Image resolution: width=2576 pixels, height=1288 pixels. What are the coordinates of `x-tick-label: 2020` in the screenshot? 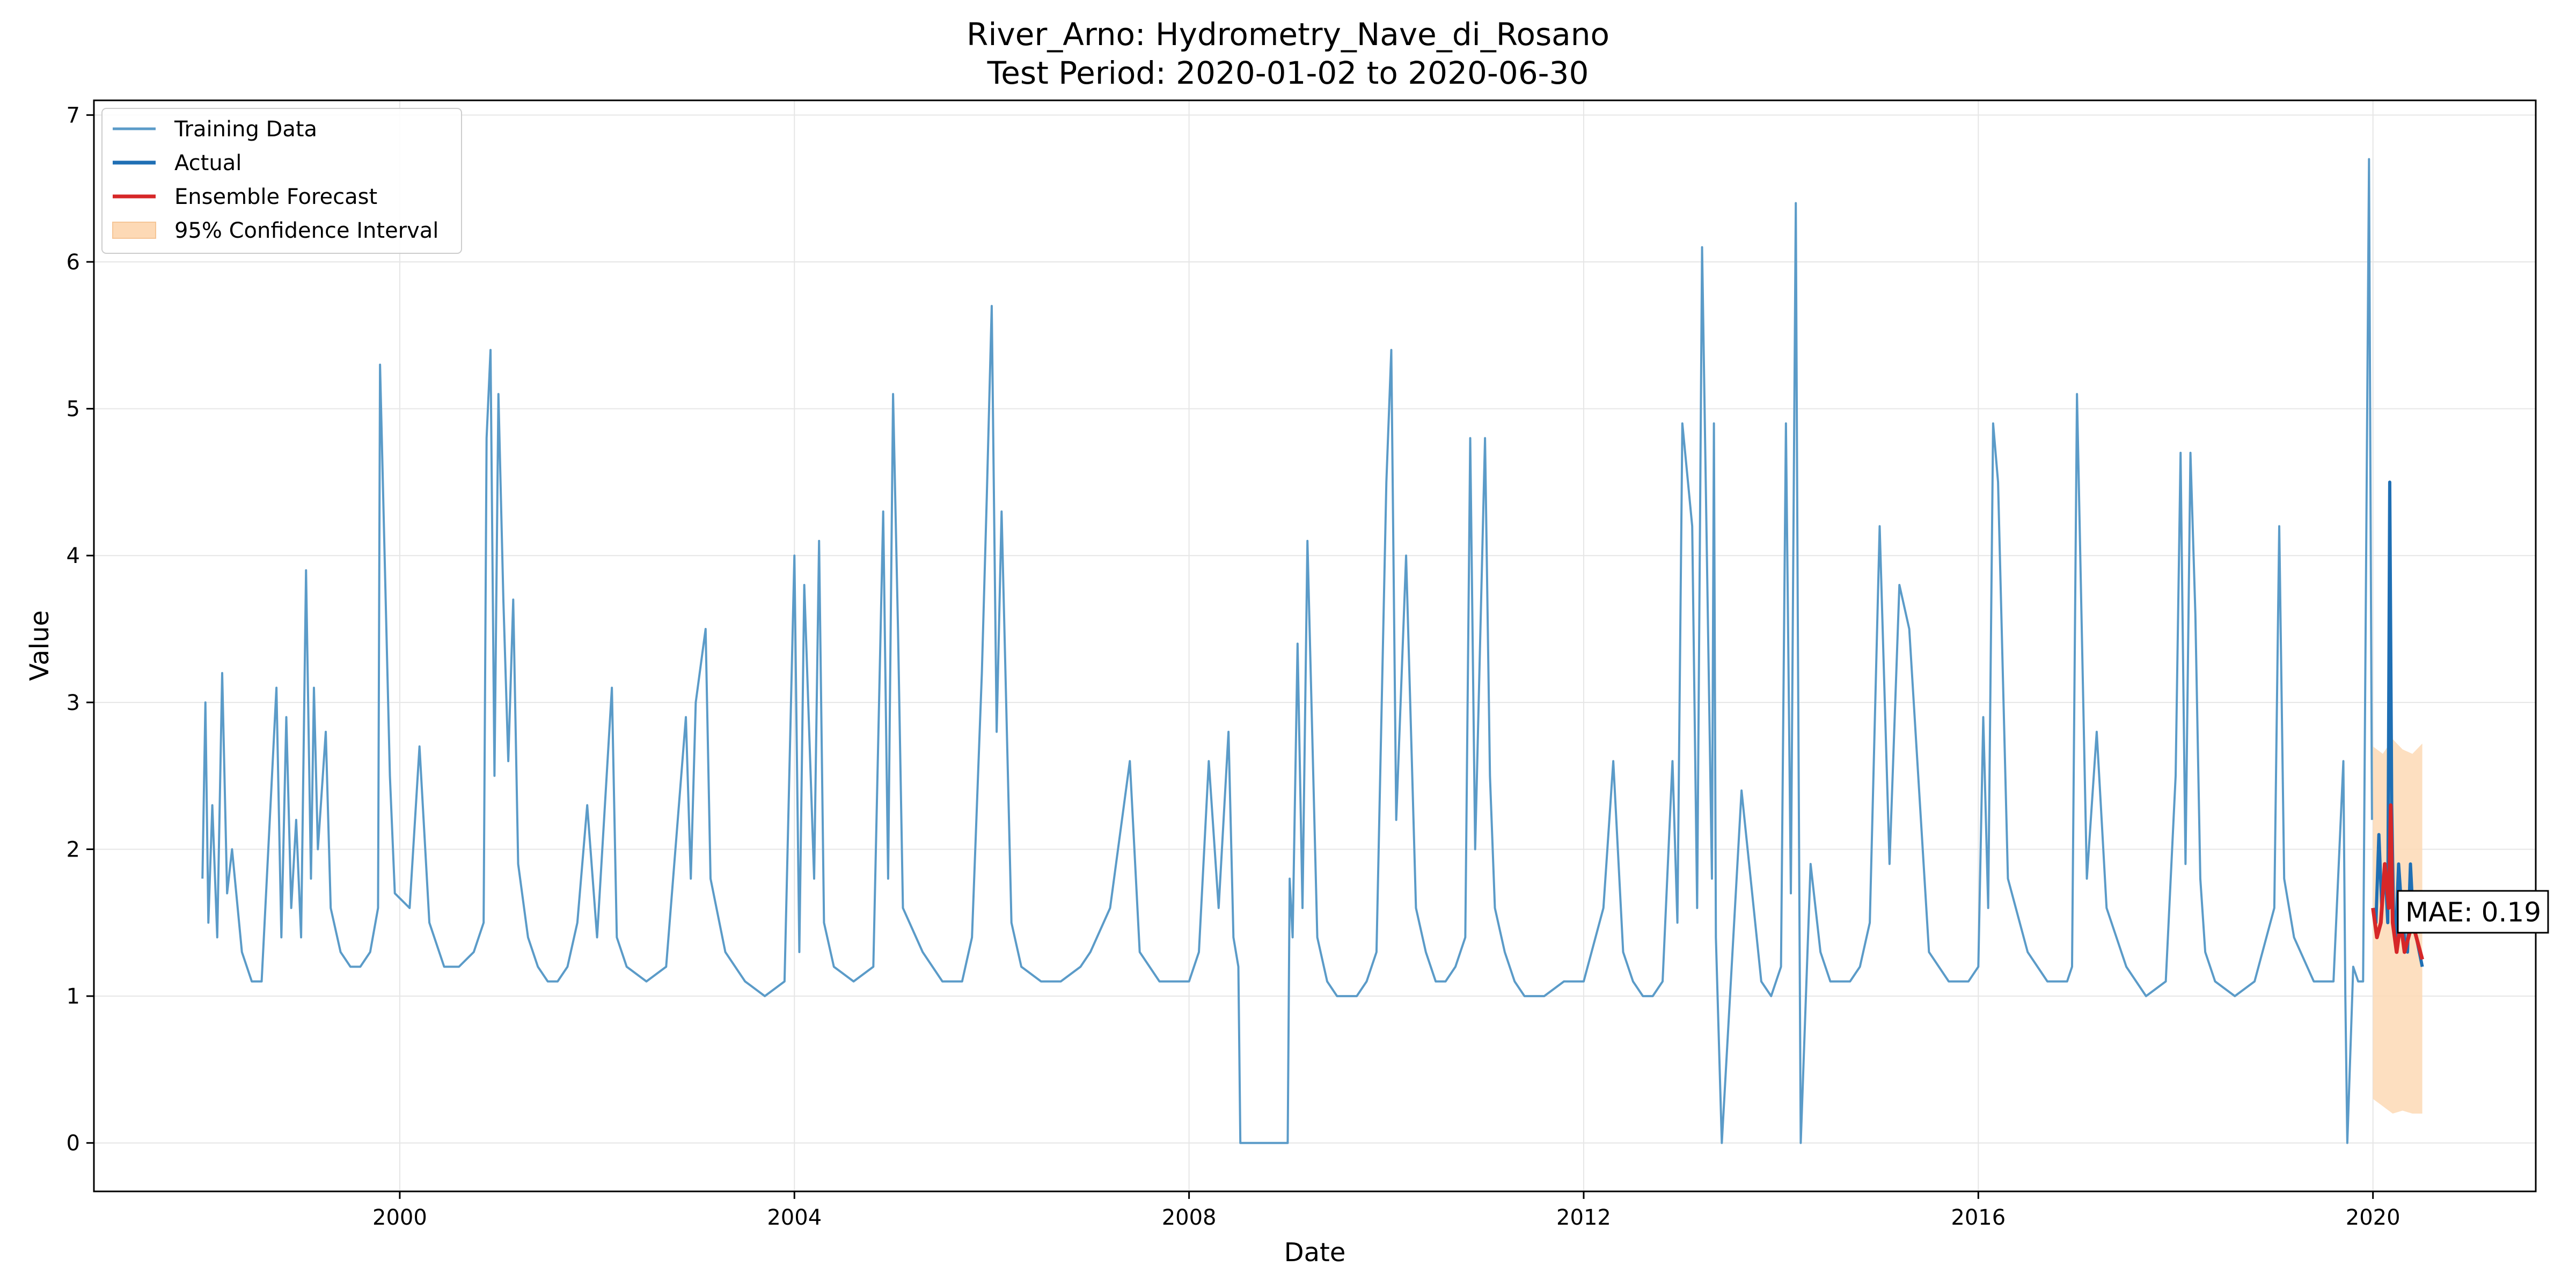 It's located at (2373, 1217).